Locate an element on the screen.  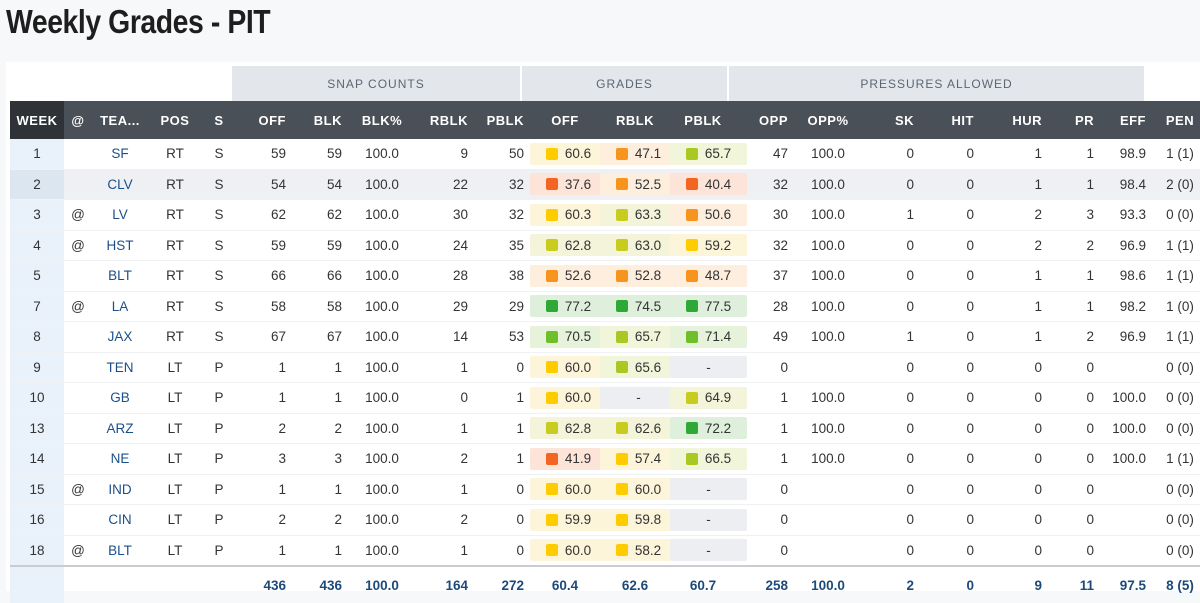
week-cell: 2 is located at coordinates (37, 184).